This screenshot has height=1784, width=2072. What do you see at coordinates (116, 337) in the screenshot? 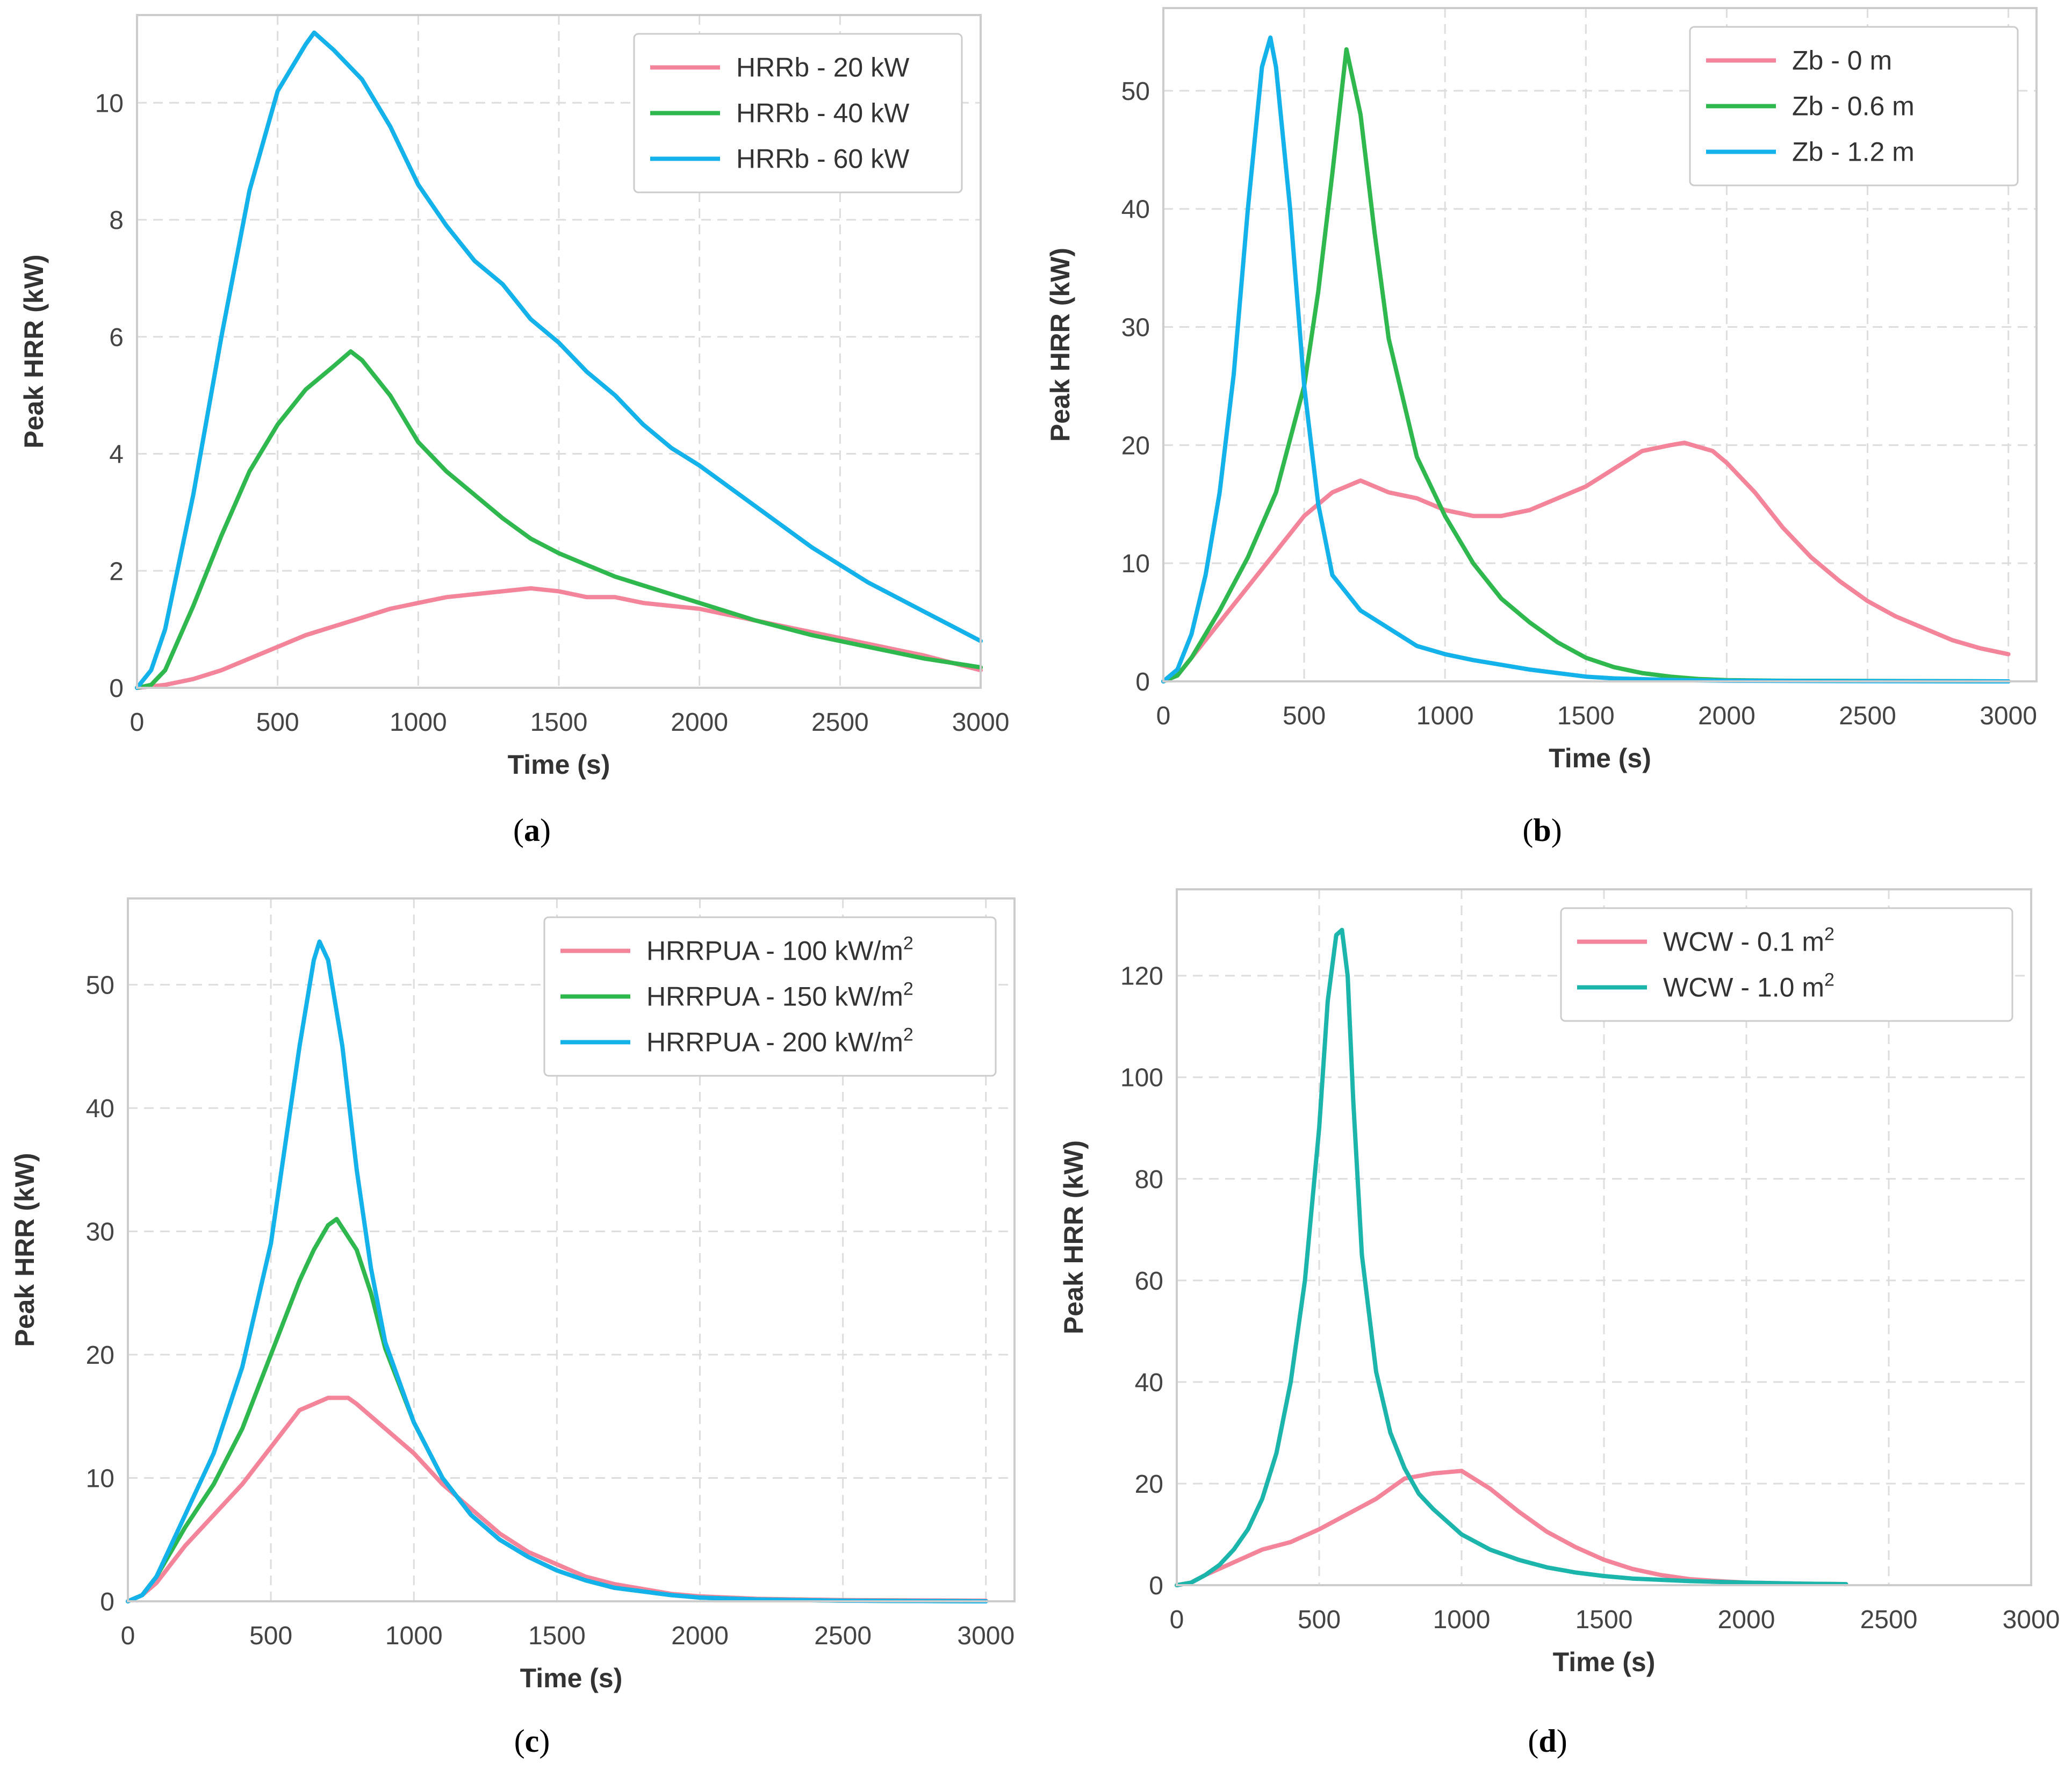
I see `y-tick-label: 6` at bounding box center [116, 337].